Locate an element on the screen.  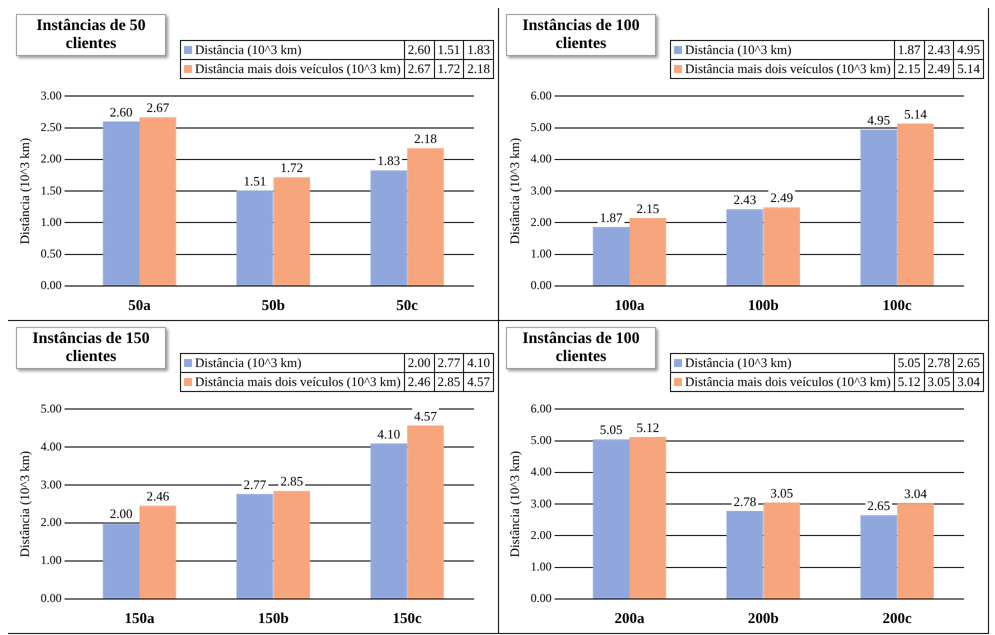
text: 2.49 is located at coordinates (939, 68).